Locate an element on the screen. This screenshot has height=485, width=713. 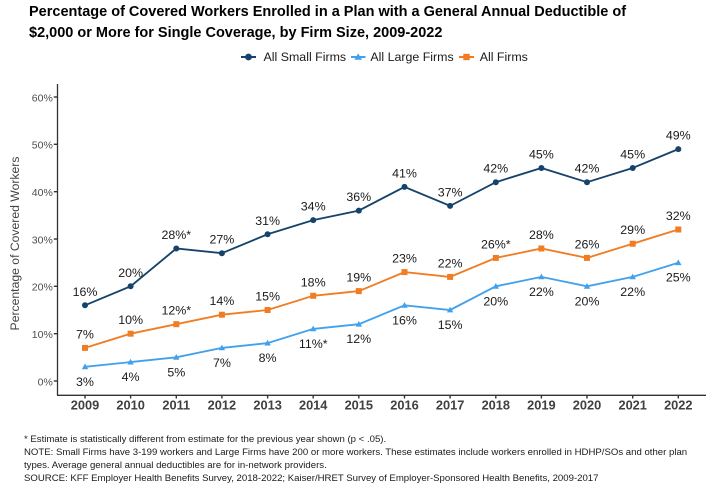
svg-text: 2014 is located at coordinates (313, 404).